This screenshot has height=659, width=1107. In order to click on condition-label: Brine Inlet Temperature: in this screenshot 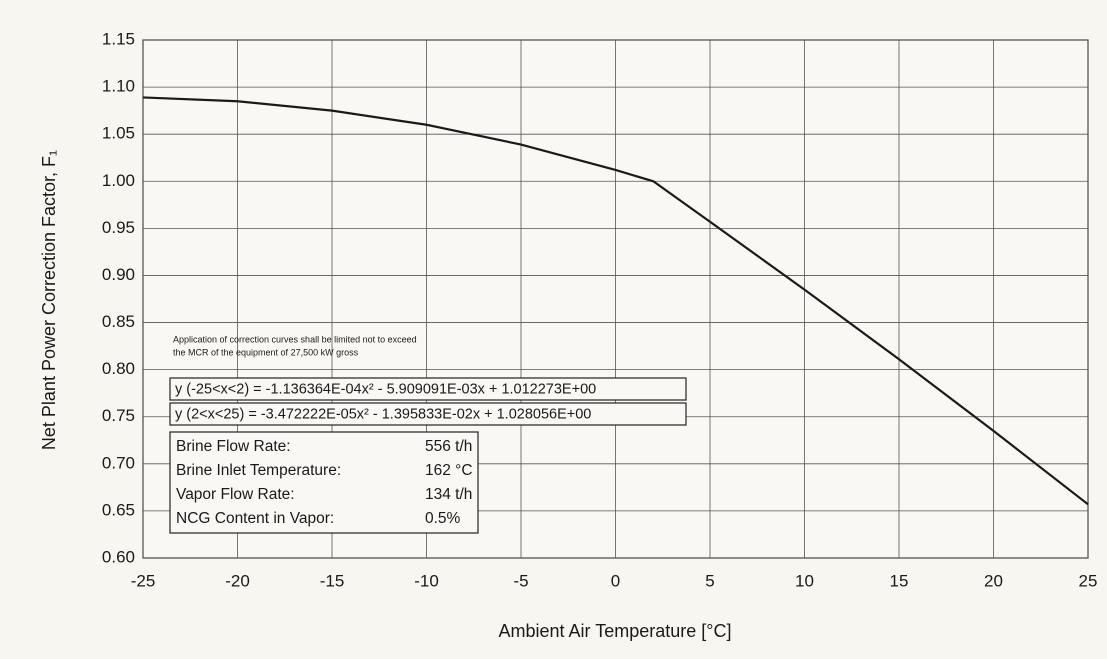, I will do `click(258, 470)`.